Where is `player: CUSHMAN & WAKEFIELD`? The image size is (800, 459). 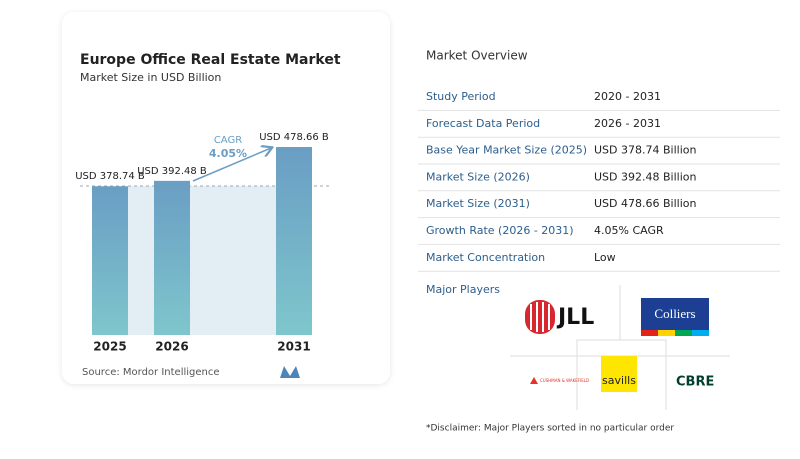 player: CUSHMAN & WAKEFIELD is located at coordinates (564, 380).